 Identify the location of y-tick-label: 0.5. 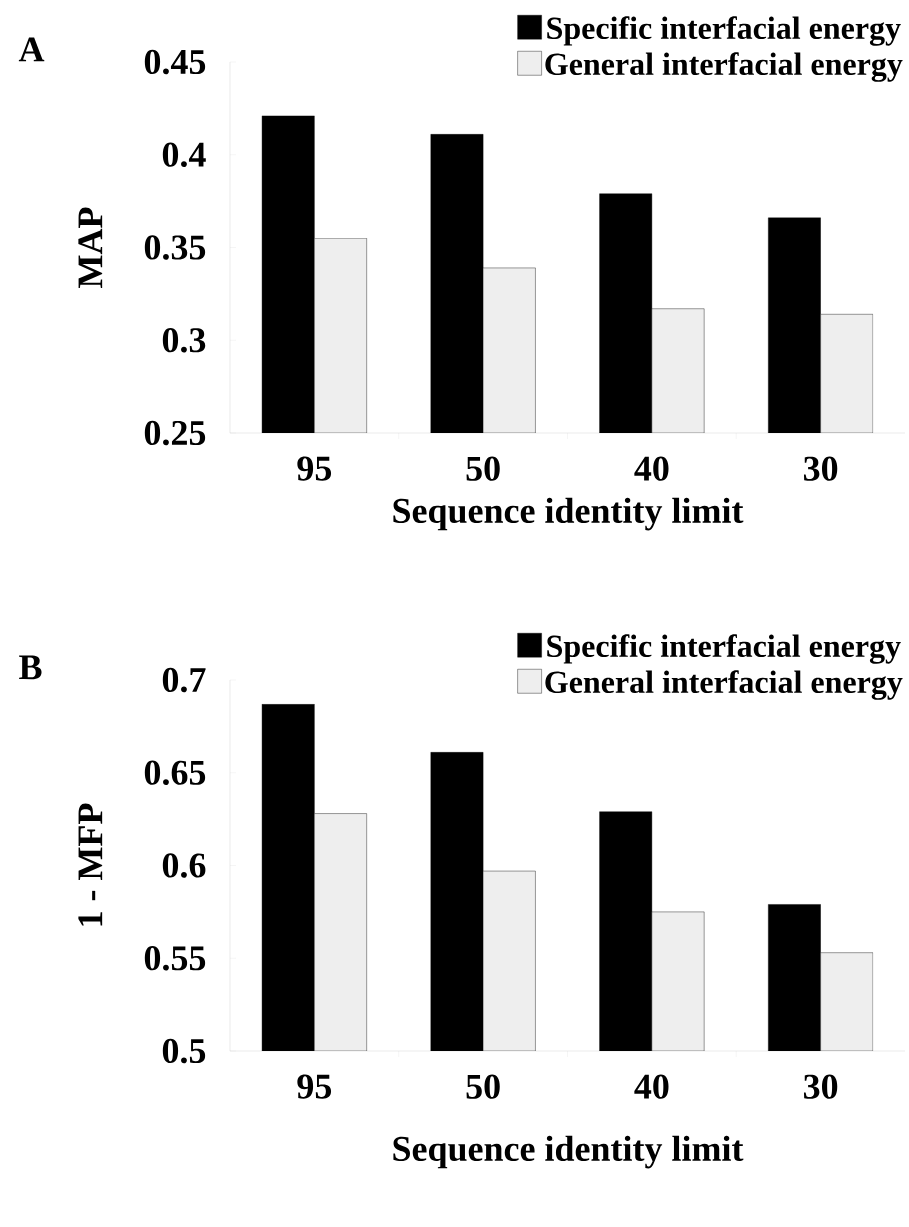
(184, 1051).